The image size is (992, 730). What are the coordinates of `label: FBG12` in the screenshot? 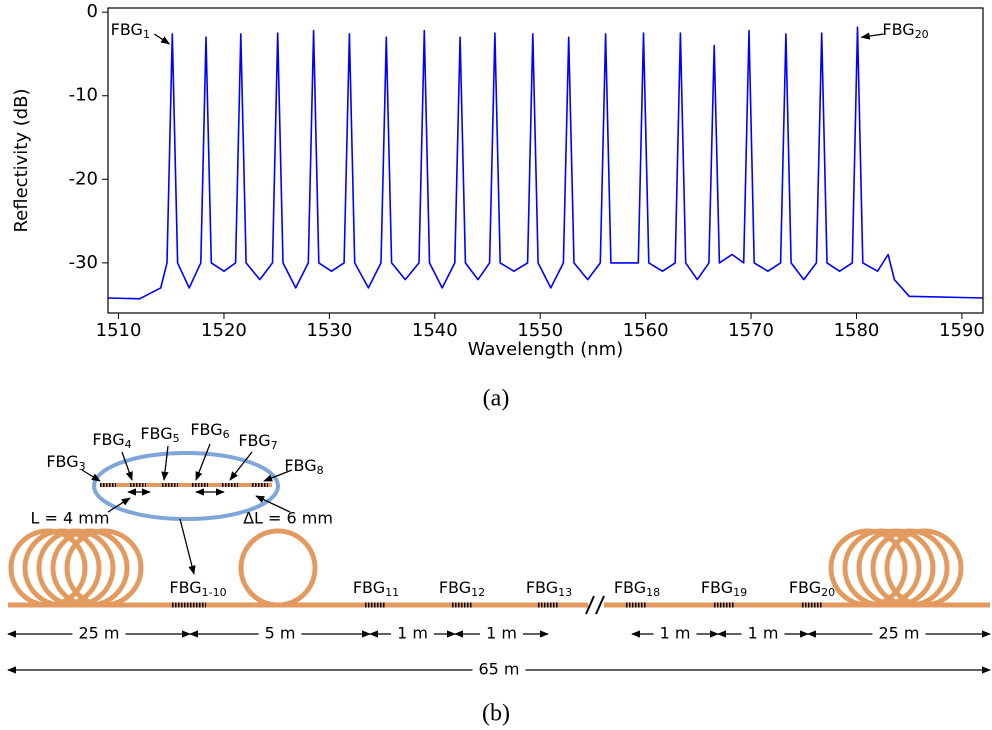 It's located at (462, 589).